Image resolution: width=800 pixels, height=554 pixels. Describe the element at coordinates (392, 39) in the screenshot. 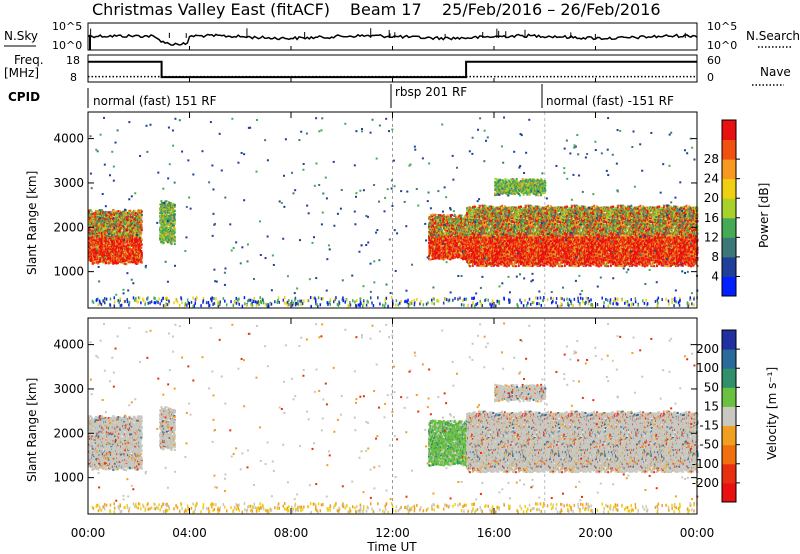

I see `noise-sky-trace` at that location.